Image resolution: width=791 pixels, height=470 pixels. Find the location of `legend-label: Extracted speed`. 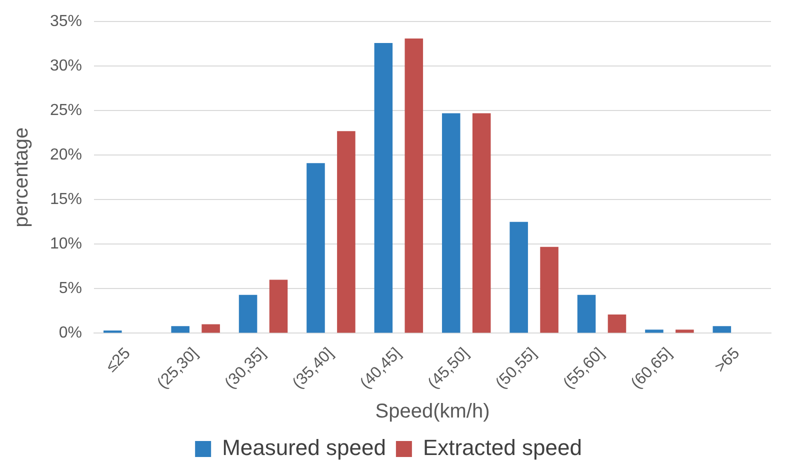

legend-label: Extracted speed is located at coordinates (502, 447).